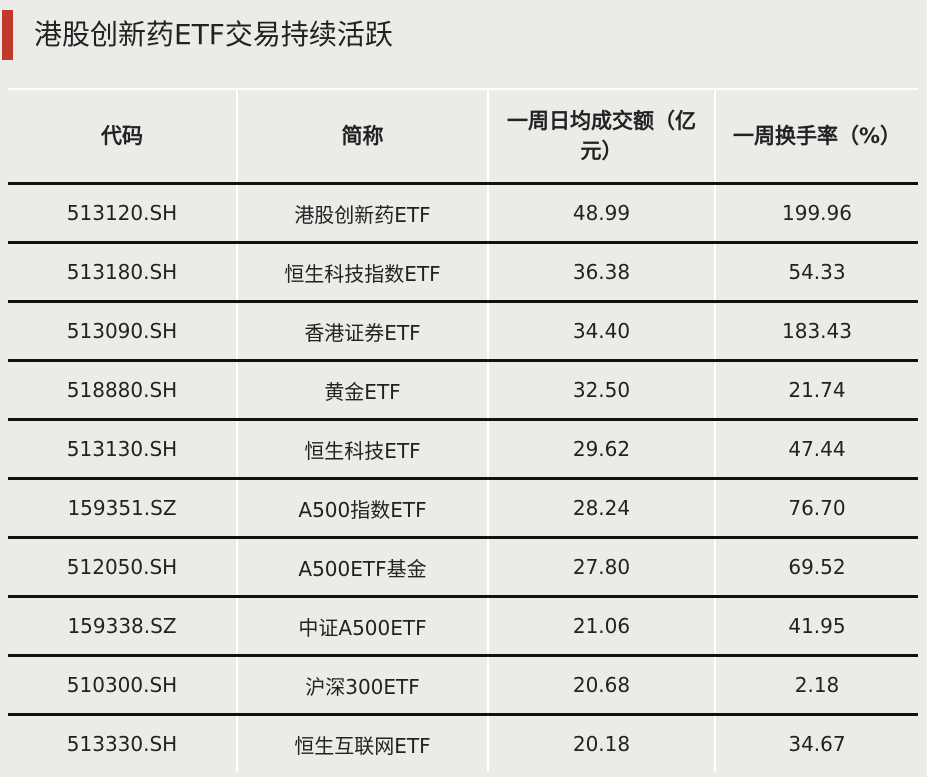  I want to click on table-row: 513090.SH 香港证券ETF 34.40 183.43, so click(463, 331).